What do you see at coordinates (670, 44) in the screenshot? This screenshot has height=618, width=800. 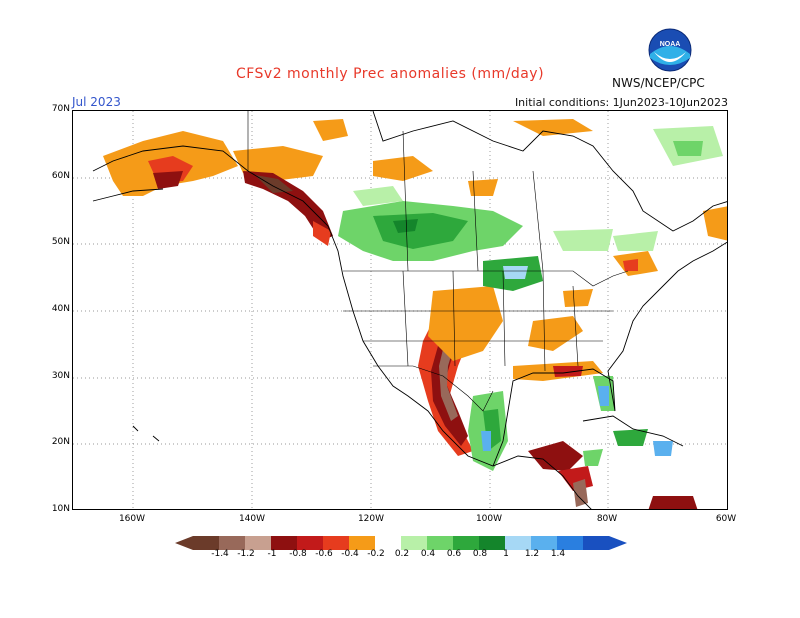 I see `svg-text: NOAA` at bounding box center [670, 44].